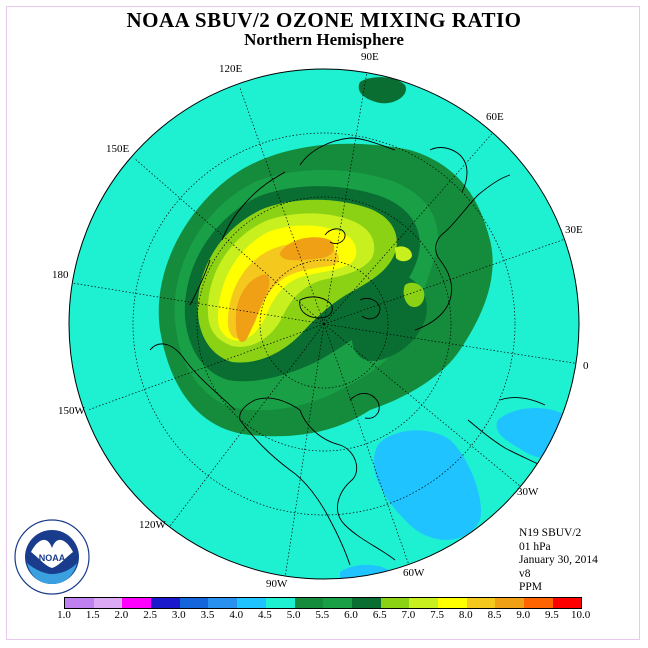  Describe the element at coordinates (64, 615) in the screenshot. I see `legend-tick-label: 1.0` at that location.